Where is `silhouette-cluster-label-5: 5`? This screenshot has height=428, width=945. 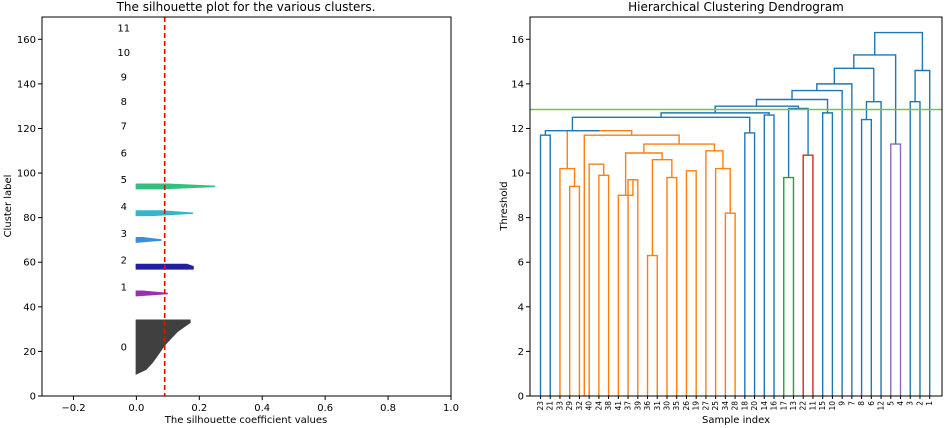 silhouette-cluster-label-5: 5 is located at coordinates (124, 180).